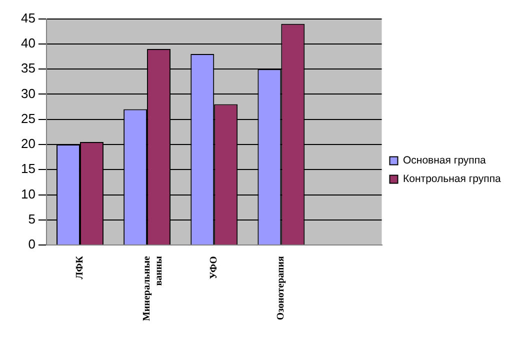 The image size is (505, 337). Describe the element at coordinates (28, 43) in the screenshot. I see `y-tick-label: 40` at that location.